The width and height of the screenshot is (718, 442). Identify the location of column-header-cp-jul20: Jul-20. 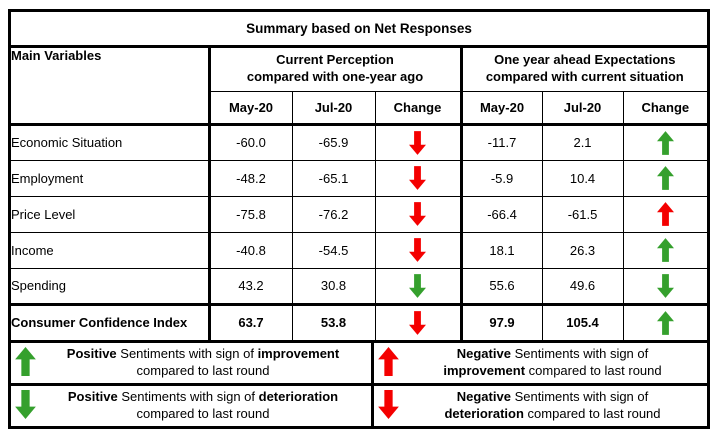
(334, 108).